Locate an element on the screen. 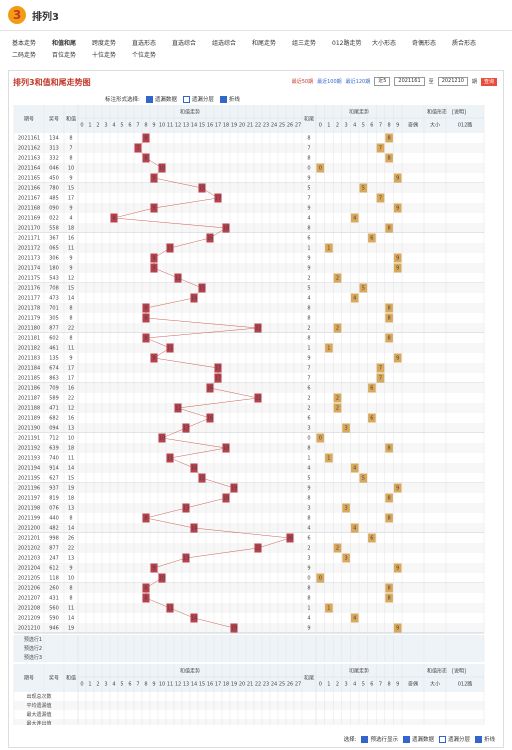 The height and width of the screenshot is (750, 512). period-link: 最近100期 is located at coordinates (329, 82).